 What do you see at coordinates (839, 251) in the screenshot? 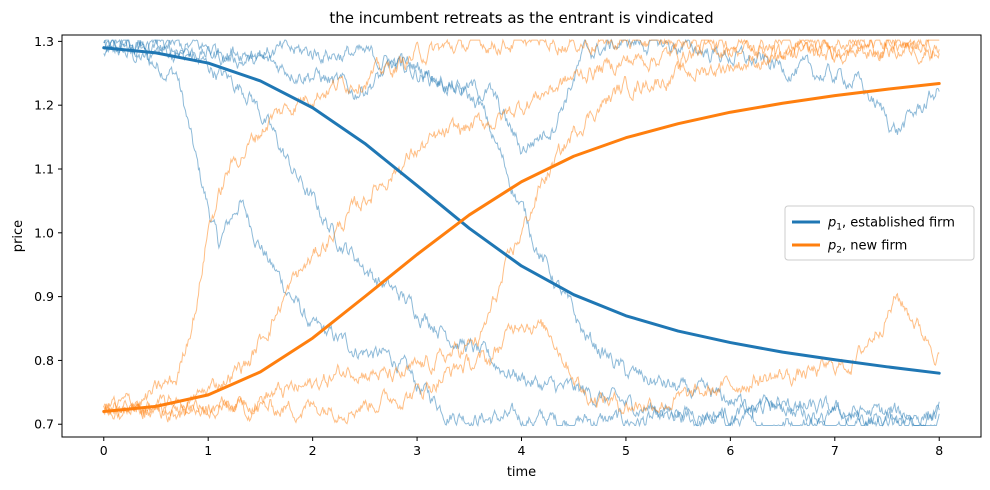
I see `legend-label-p2-sub: 2` at bounding box center [839, 251].